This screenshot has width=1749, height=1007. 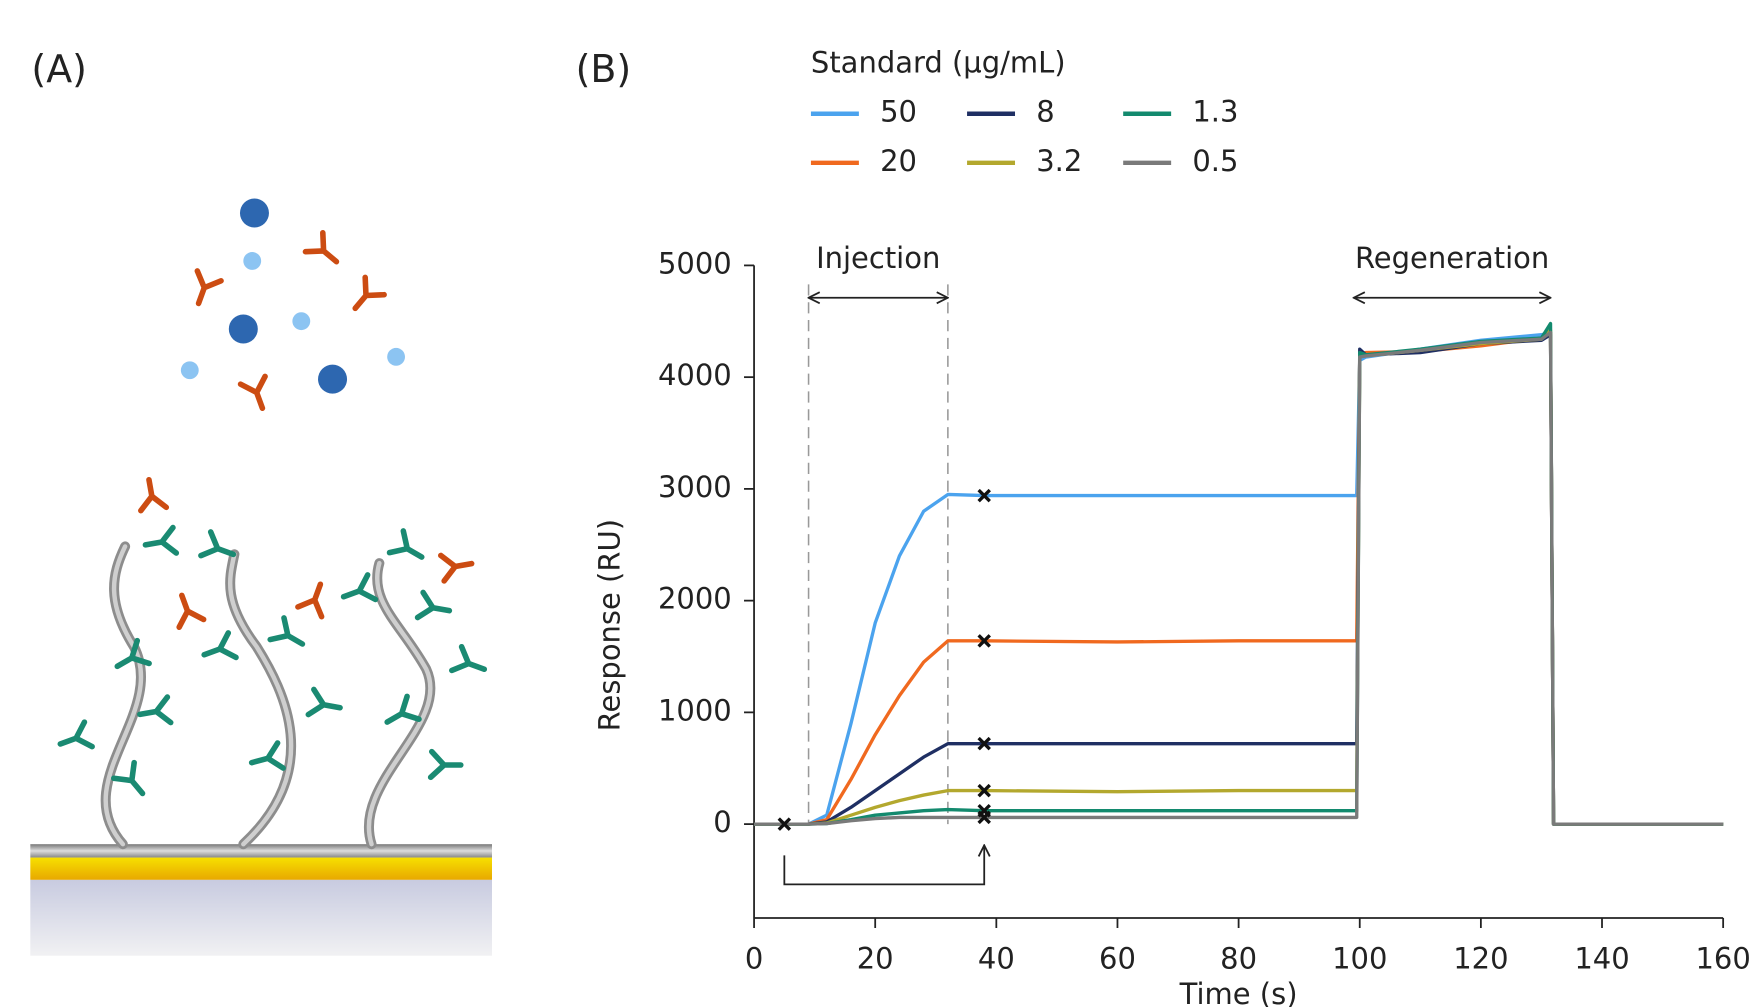 What do you see at coordinates (1215, 161) in the screenshot?
I see `legend-label: 0.5` at bounding box center [1215, 161].